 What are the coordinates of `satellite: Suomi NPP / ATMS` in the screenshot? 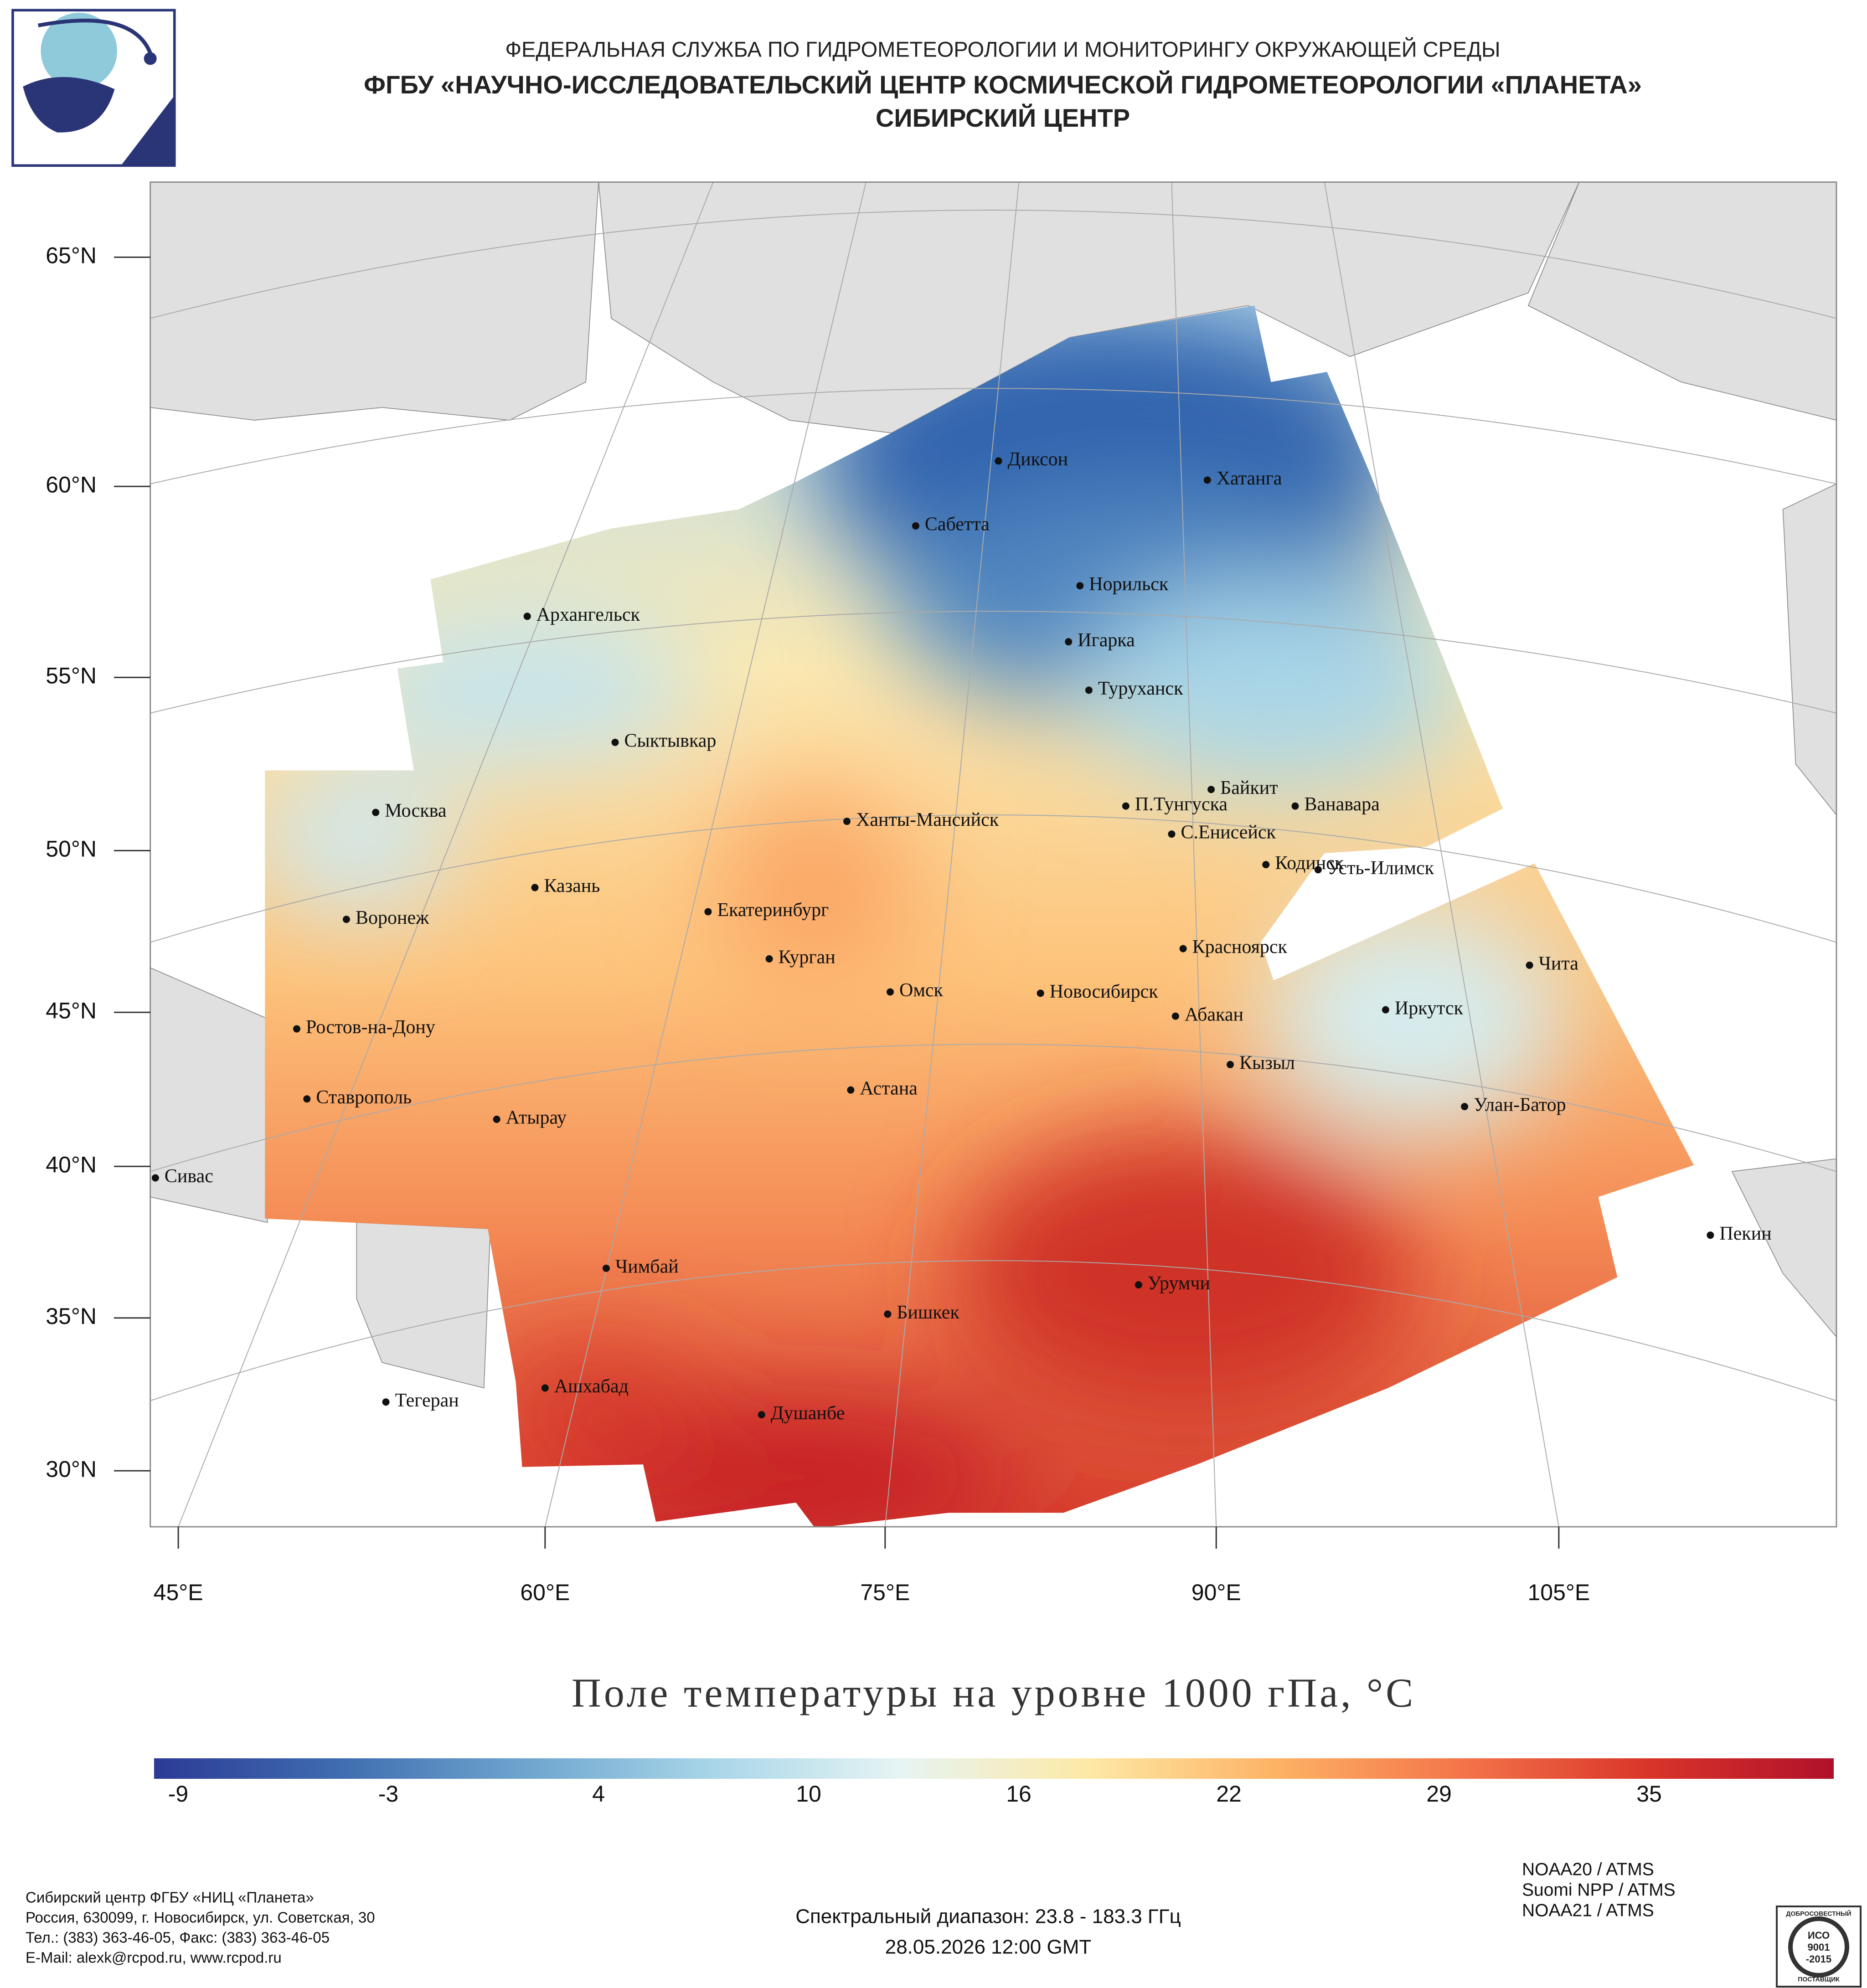 It's located at (1599, 1890).